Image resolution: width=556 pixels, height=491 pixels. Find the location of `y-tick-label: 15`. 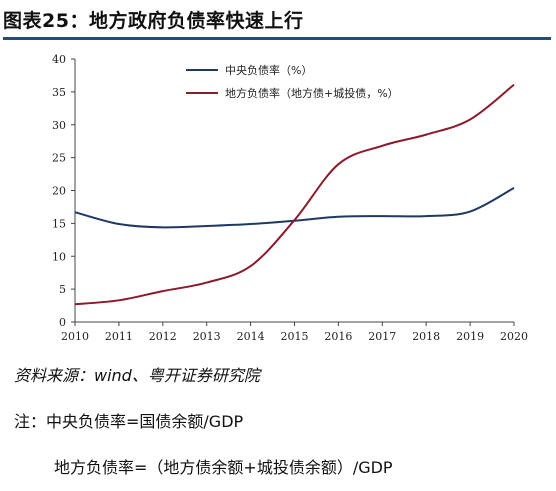

y-tick-label: 15 is located at coordinates (59, 223).